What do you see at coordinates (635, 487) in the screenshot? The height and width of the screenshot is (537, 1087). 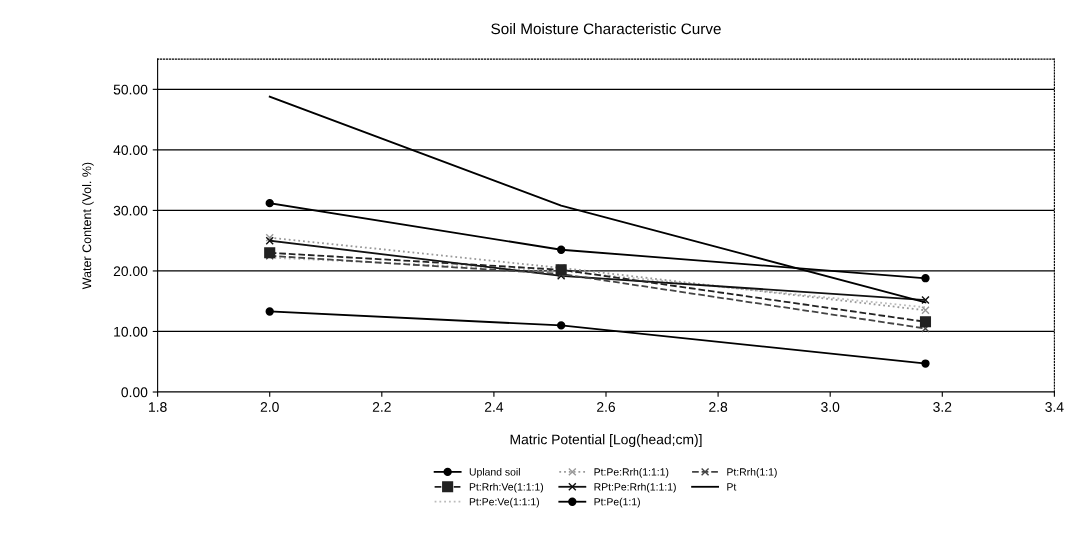 I see `legend-label: RPt:Pe:Rrh(1:1:1)` at bounding box center [635, 487].